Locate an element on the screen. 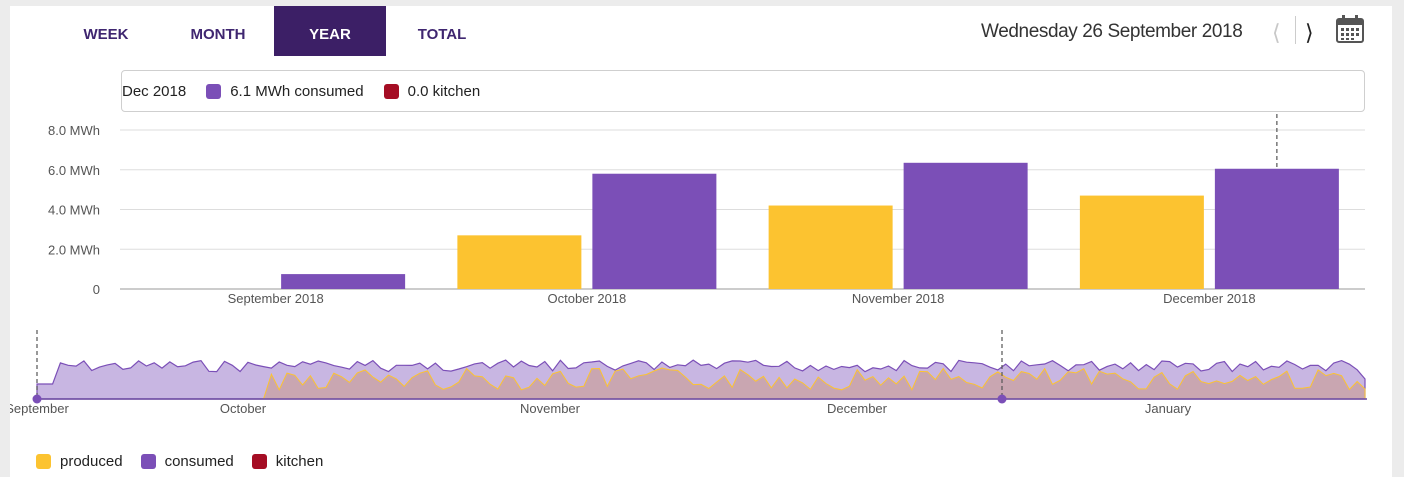 The image size is (1404, 477). x-tick-label: October 2018 is located at coordinates (586, 298).